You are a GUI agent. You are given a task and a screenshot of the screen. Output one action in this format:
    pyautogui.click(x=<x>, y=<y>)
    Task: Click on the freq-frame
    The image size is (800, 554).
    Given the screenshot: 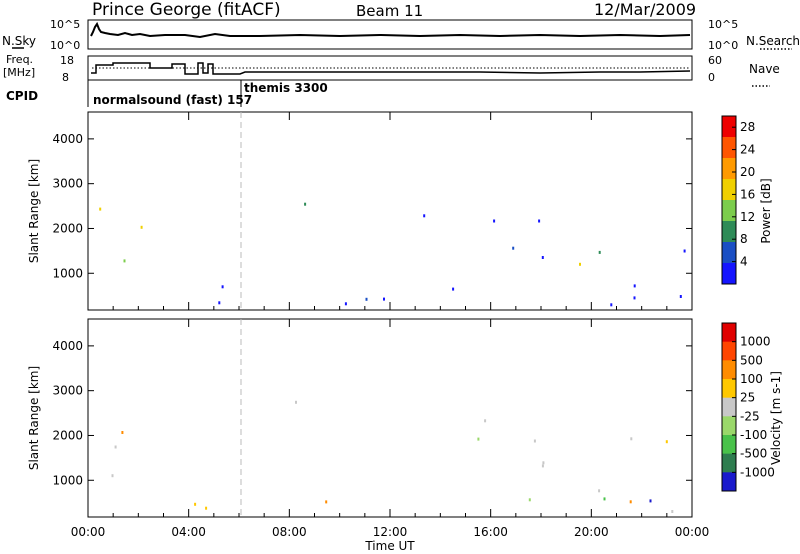 What is the action you would take?
    pyautogui.click(x=390, y=68)
    